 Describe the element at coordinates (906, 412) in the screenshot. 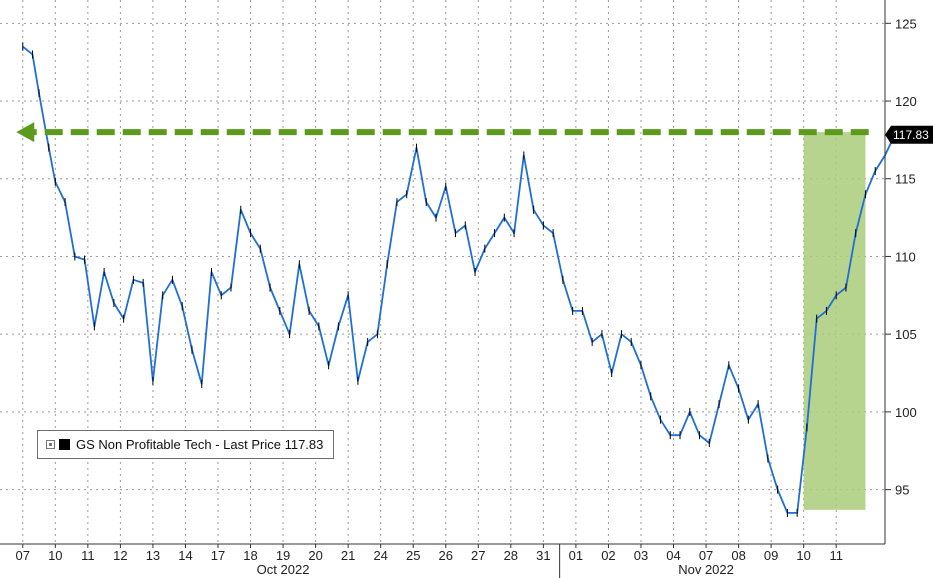

I see `y-tick-label: 100` at that location.